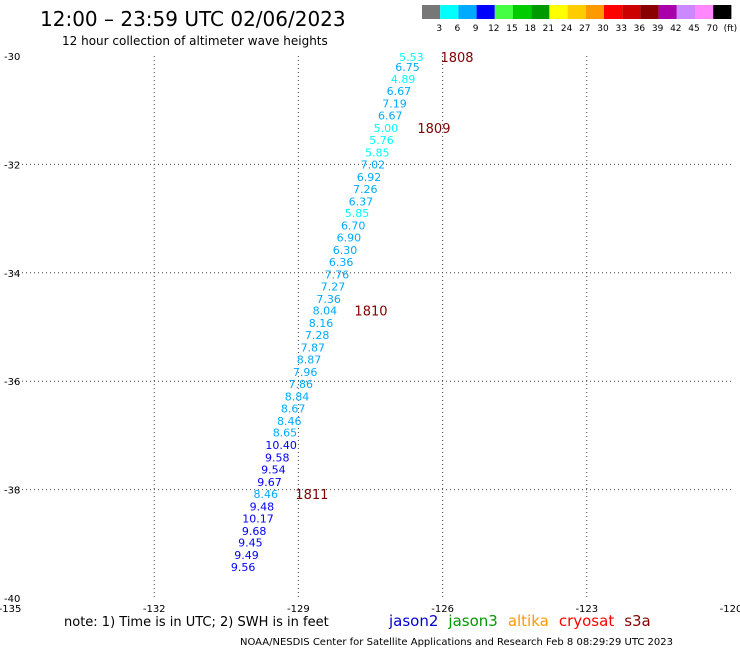 The width and height of the screenshot is (740, 650). What do you see at coordinates (394, 104) in the screenshot?
I see `wave-height-value: 7.19` at bounding box center [394, 104].